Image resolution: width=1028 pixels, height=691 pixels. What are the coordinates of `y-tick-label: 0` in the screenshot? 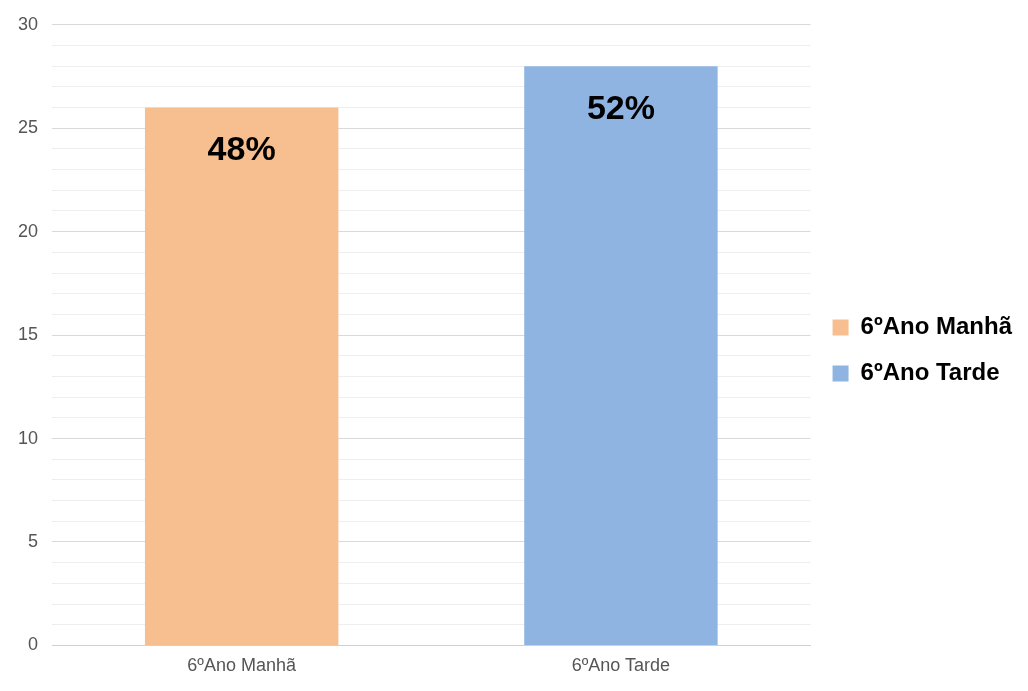 It's located at (33, 644).